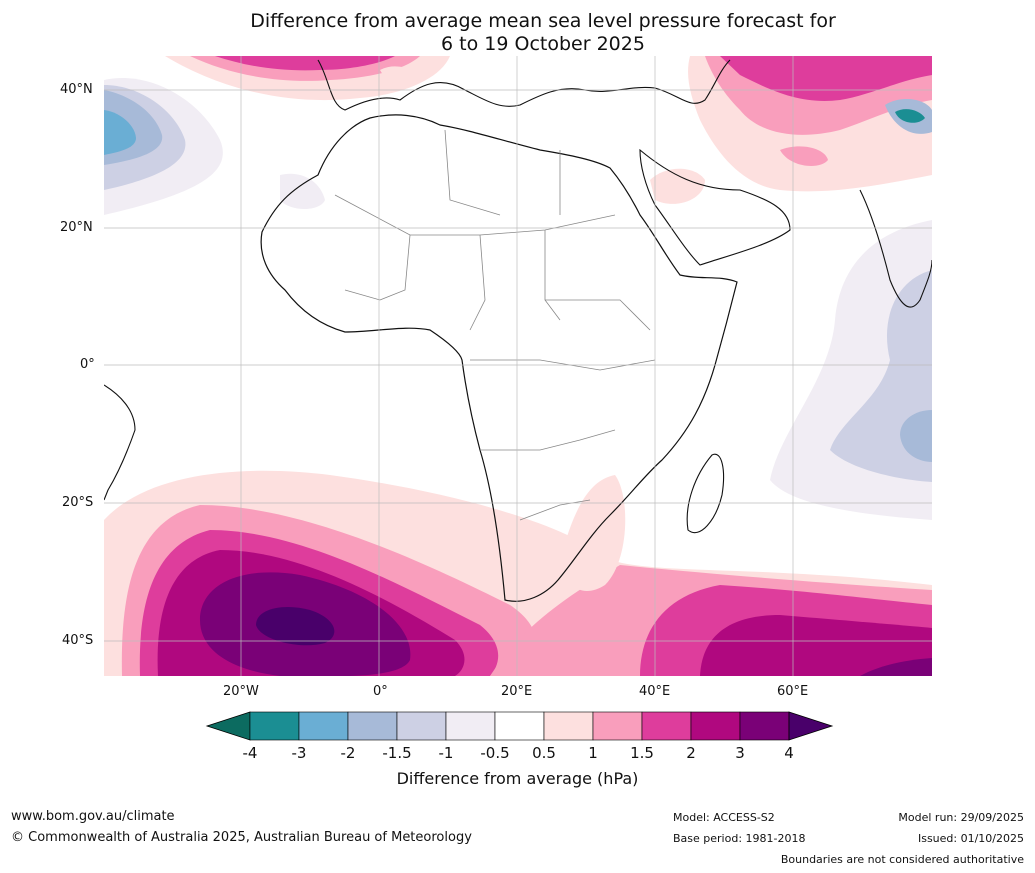  What do you see at coordinates (446, 753) in the screenshot?
I see `colorbar-tick-label: -1` at bounding box center [446, 753].